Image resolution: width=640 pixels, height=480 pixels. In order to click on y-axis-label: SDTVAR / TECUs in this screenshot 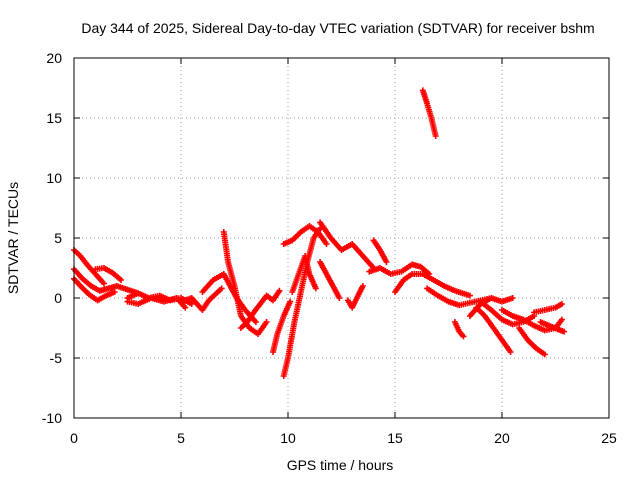, I will do `click(13, 238)`.